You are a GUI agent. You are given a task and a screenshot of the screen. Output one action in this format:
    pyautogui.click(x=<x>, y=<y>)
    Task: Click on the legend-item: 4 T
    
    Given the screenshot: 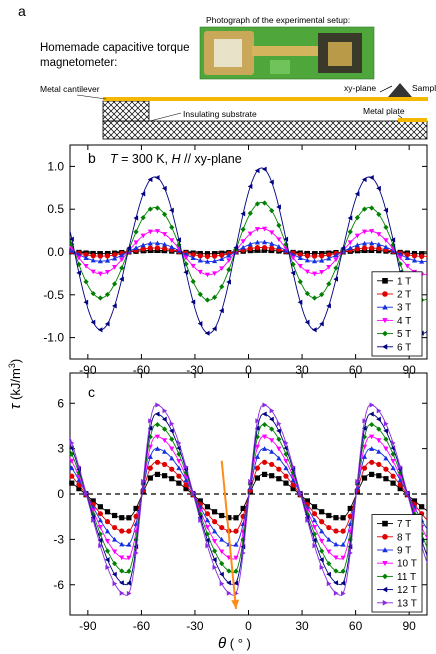 What is the action you would take?
    pyautogui.click(x=394, y=321)
    